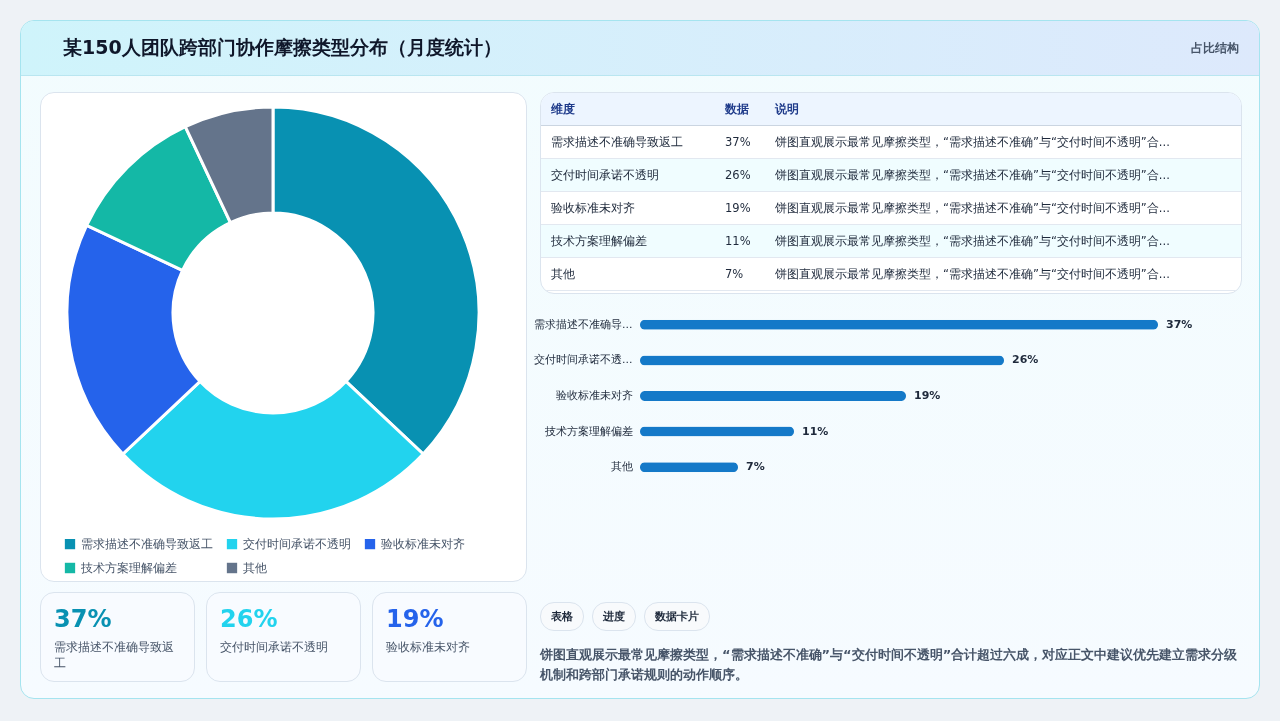 This screenshot has height=721, width=1280. I want to click on legend-label: 交付时间承诺不透明, so click(297, 544).